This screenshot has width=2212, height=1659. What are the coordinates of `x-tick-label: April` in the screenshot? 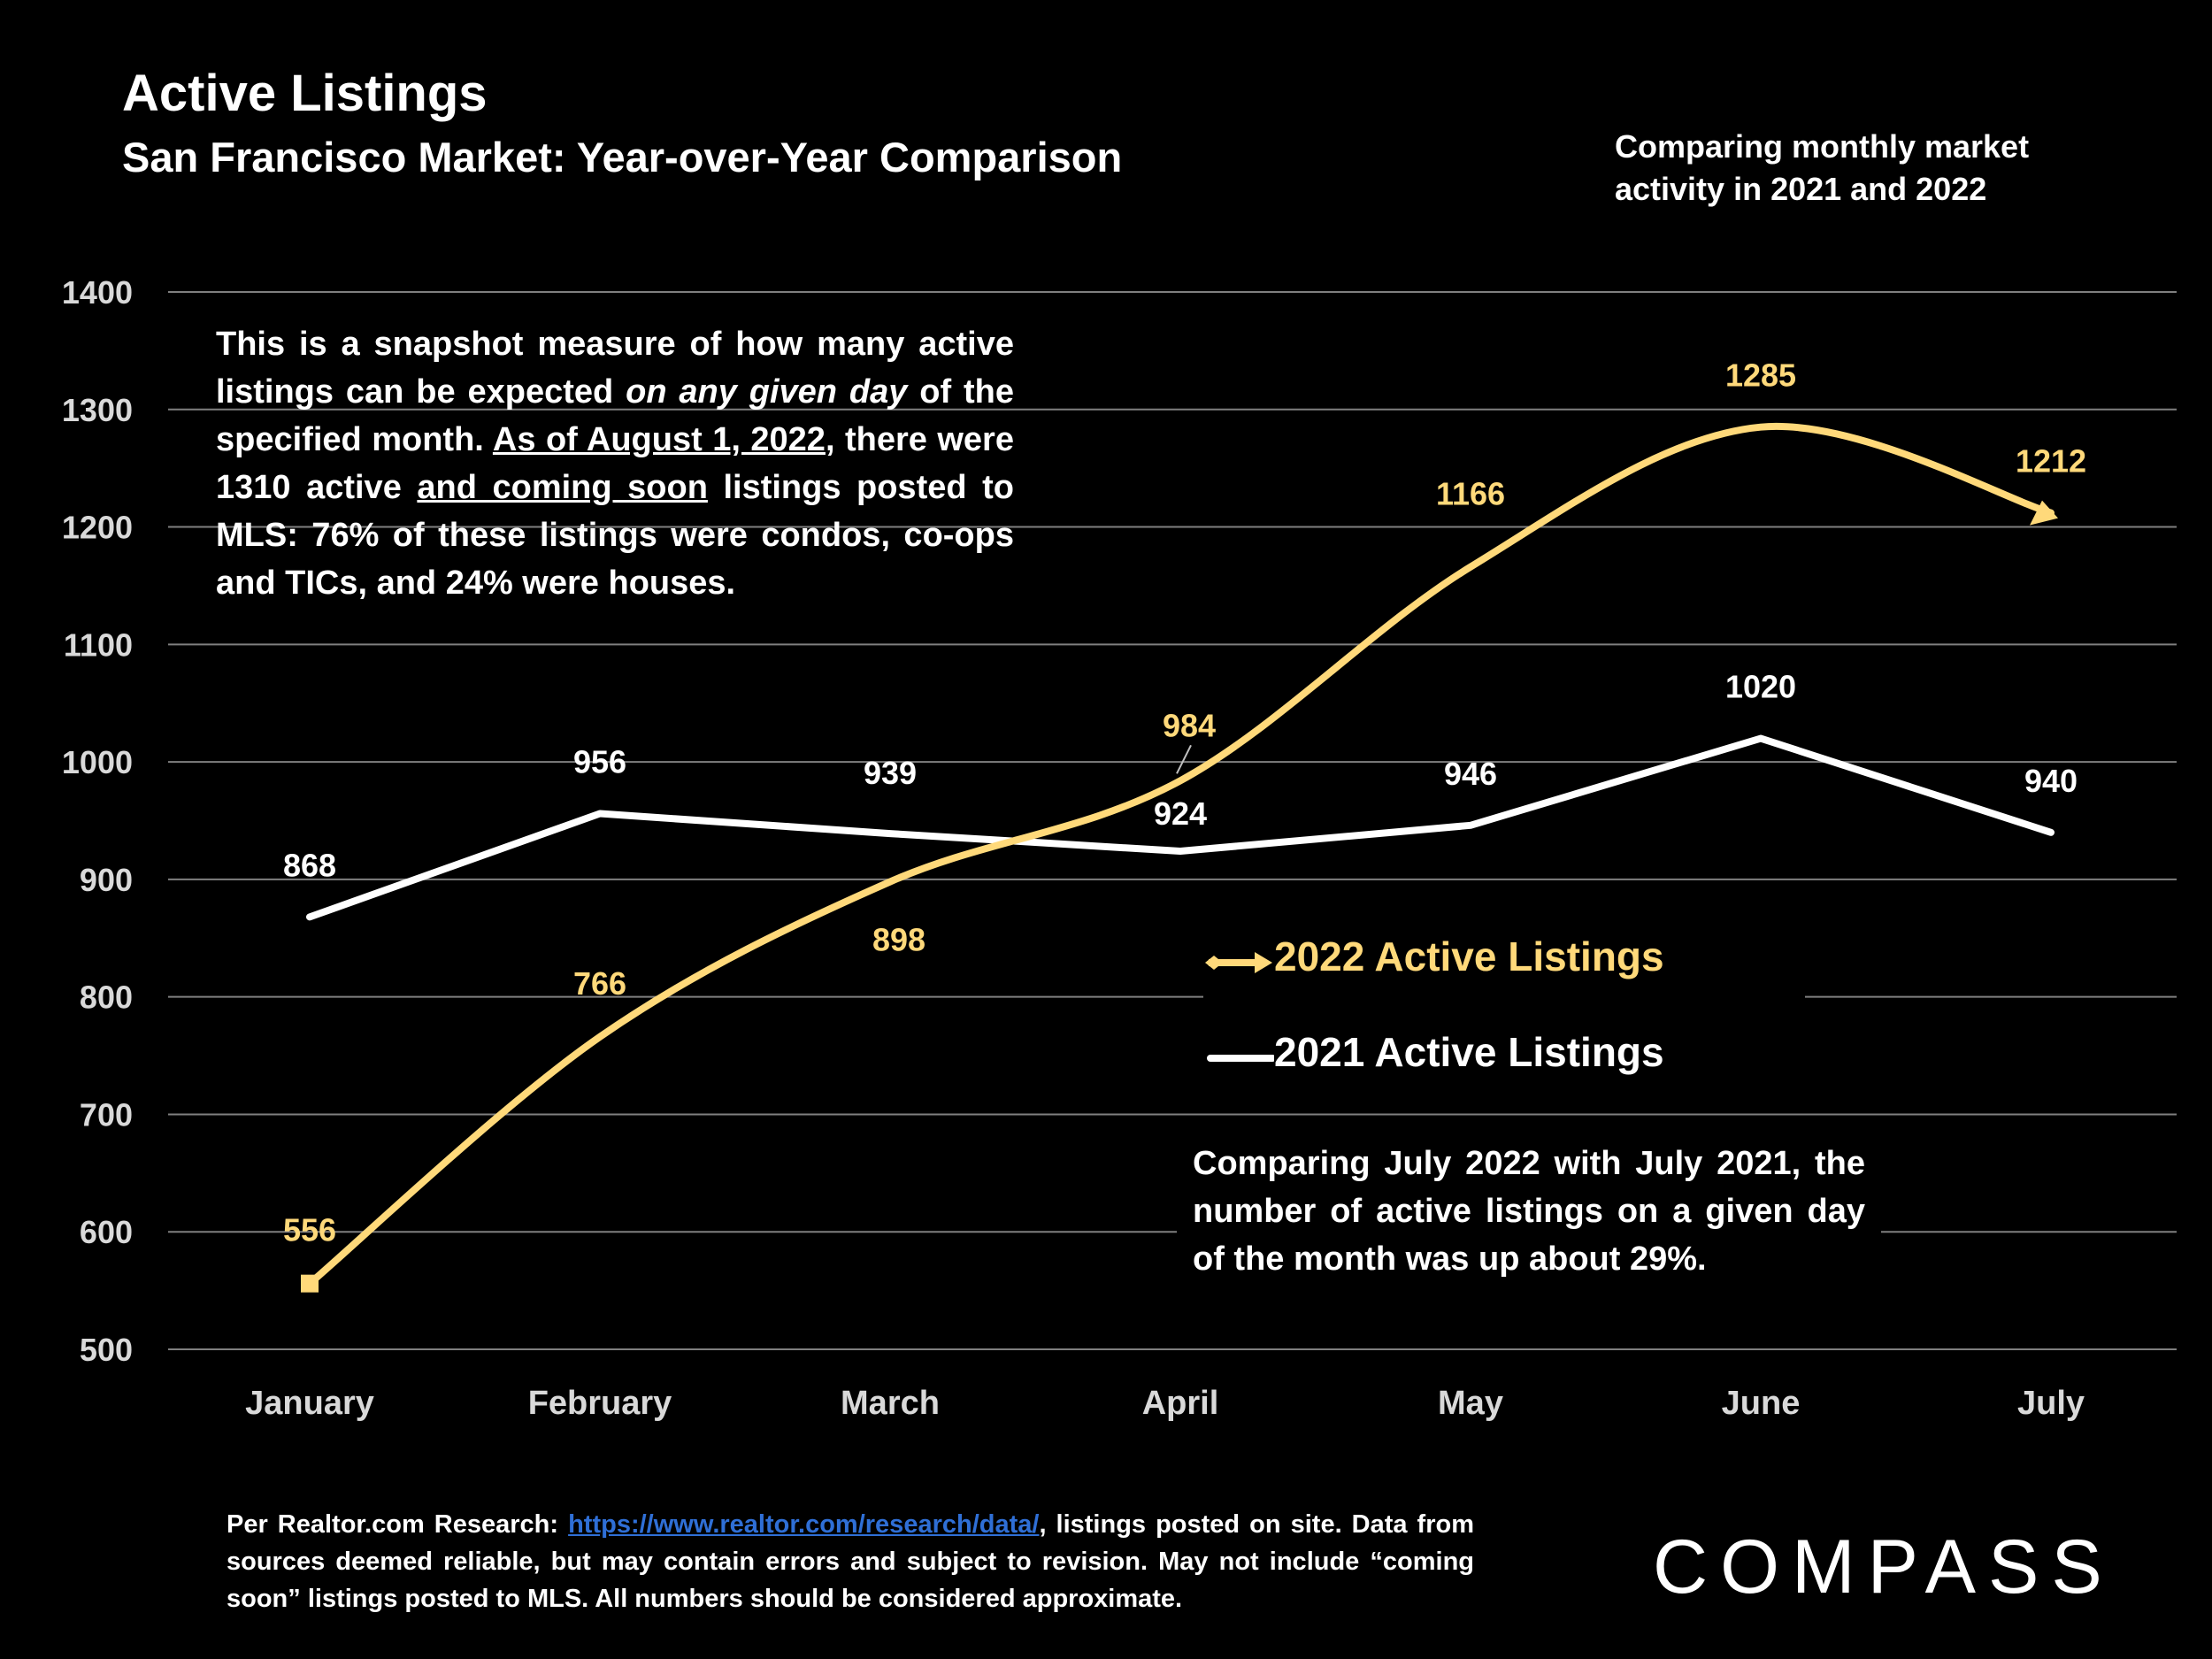 It's located at (1181, 1403).